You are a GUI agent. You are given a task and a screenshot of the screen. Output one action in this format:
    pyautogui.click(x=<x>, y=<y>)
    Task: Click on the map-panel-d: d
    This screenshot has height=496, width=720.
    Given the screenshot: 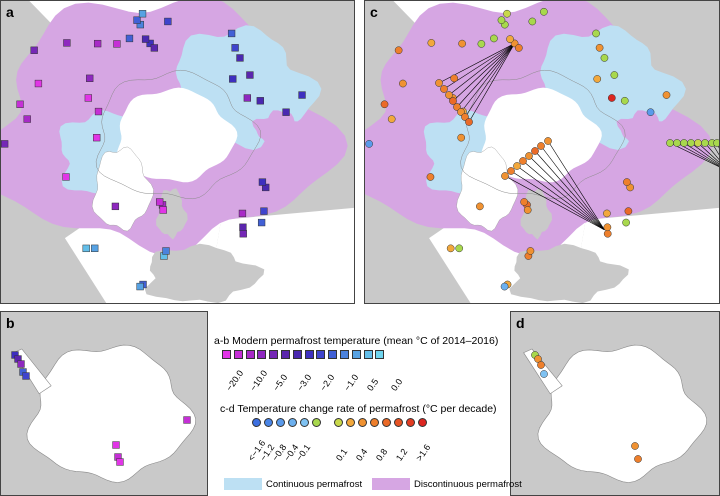 What is the action you would take?
    pyautogui.click(x=615, y=403)
    